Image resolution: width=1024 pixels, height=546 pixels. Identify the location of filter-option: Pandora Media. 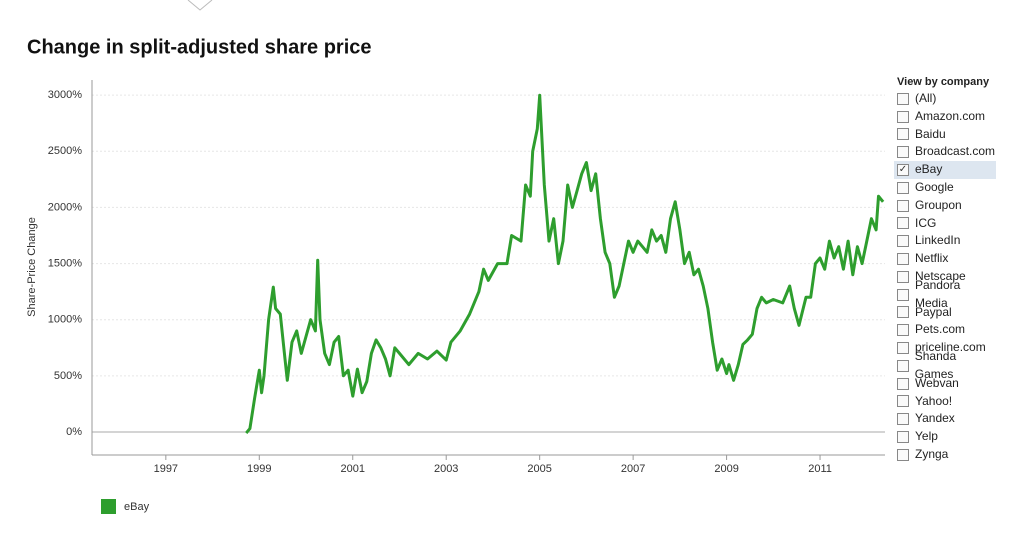
(945, 294).